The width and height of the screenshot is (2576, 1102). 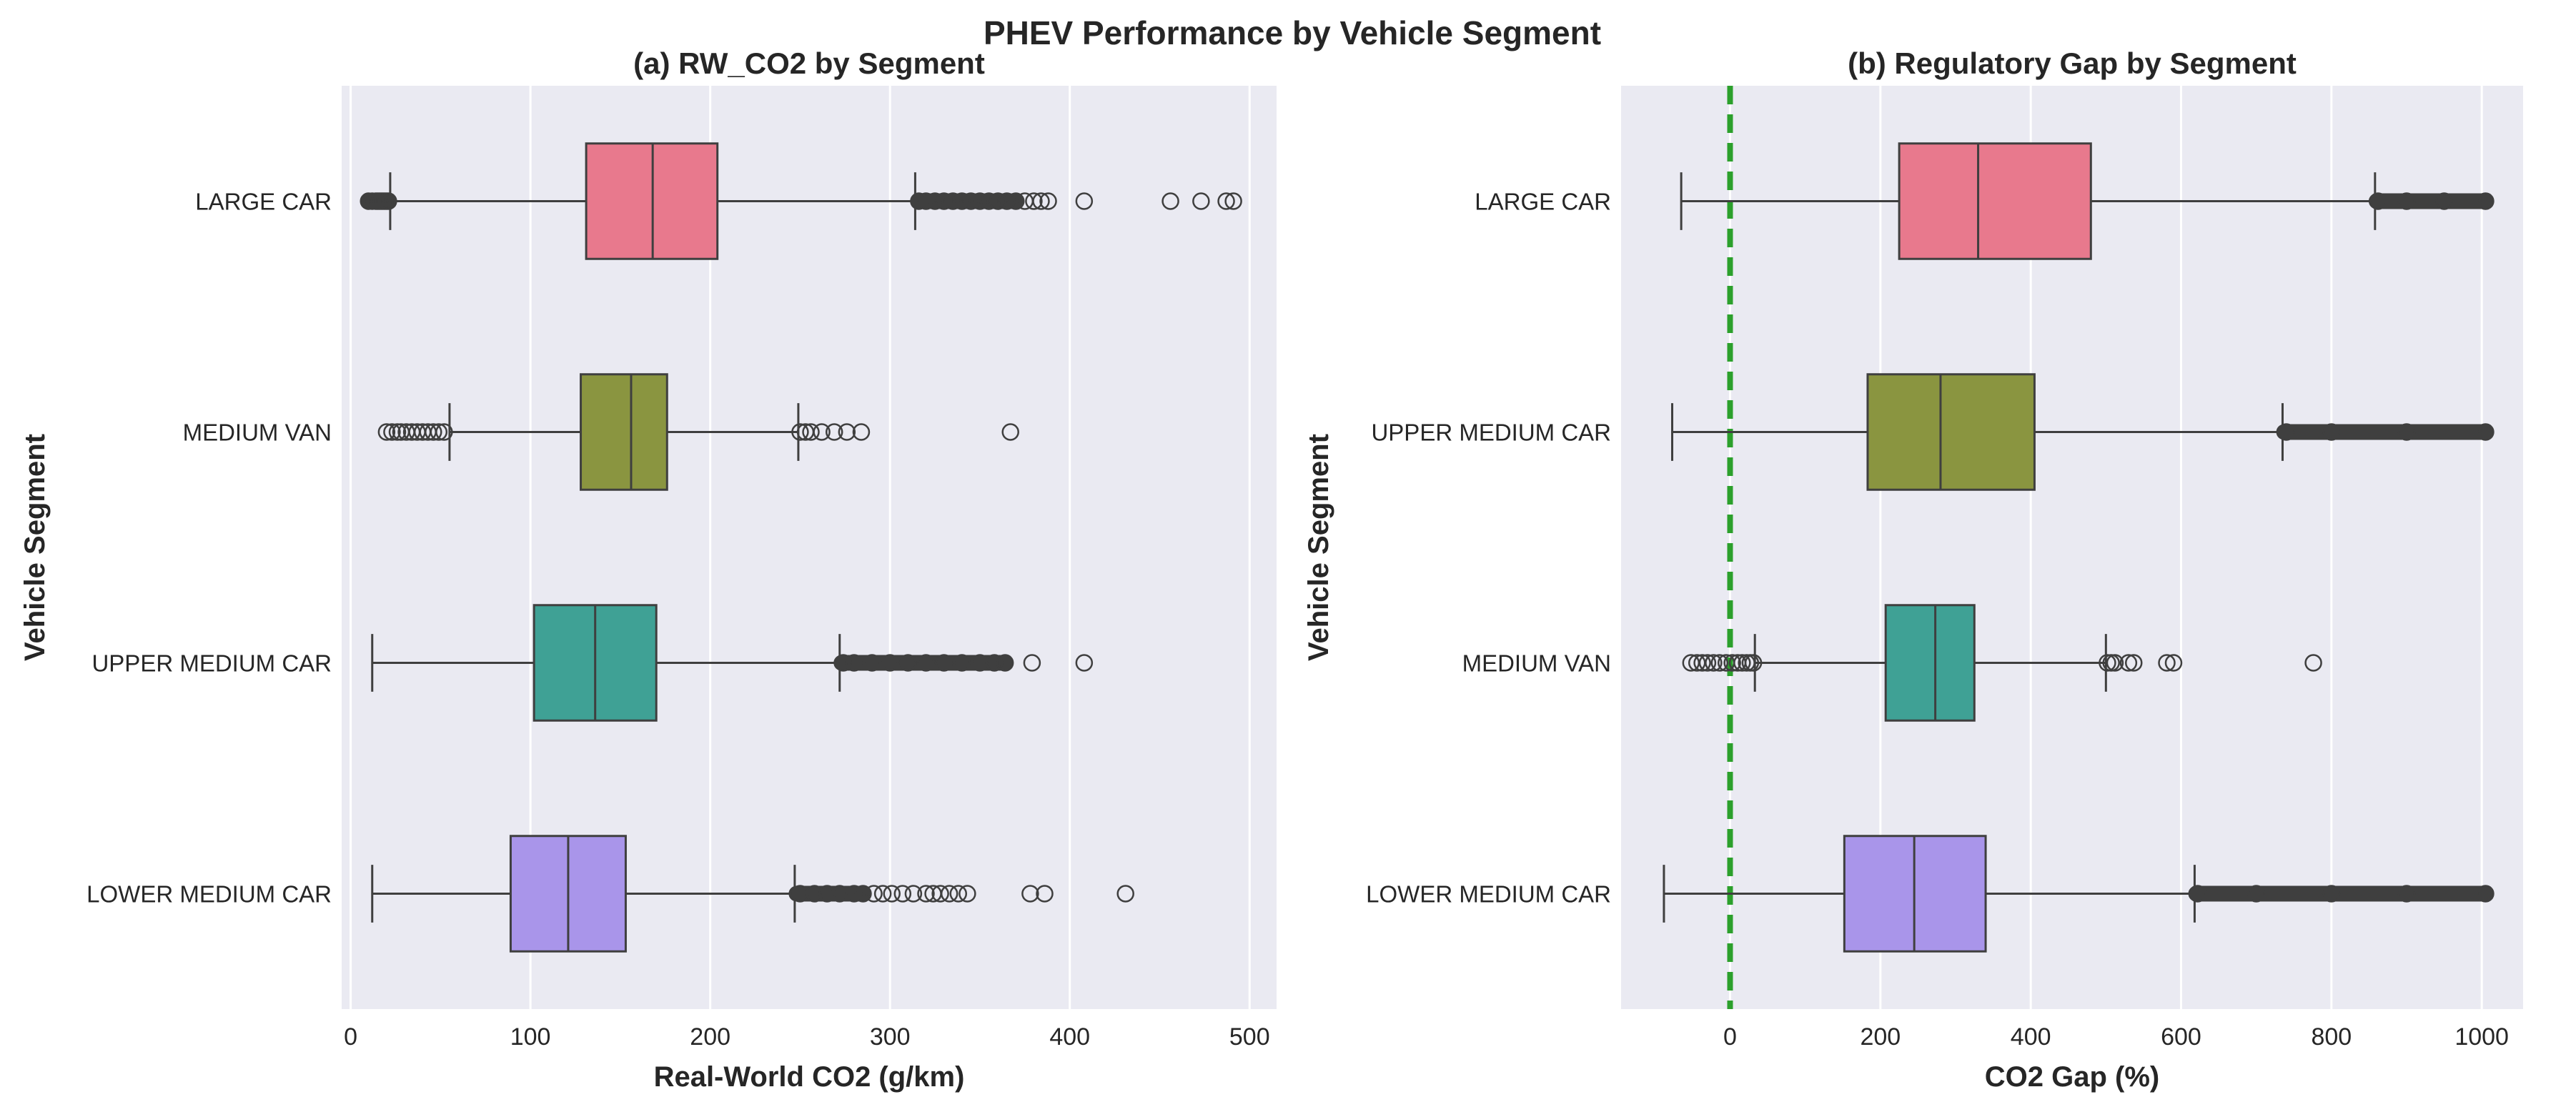 I want to click on y-tick-label: UPPER MEDIUM CAR, so click(x=1491, y=433).